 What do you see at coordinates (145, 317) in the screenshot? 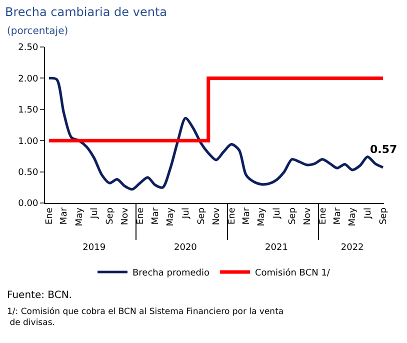
I see `text: 1/: Comisión que cobra el BCN al Sistema Financiero por la venta de divisas.` at bounding box center [145, 317].